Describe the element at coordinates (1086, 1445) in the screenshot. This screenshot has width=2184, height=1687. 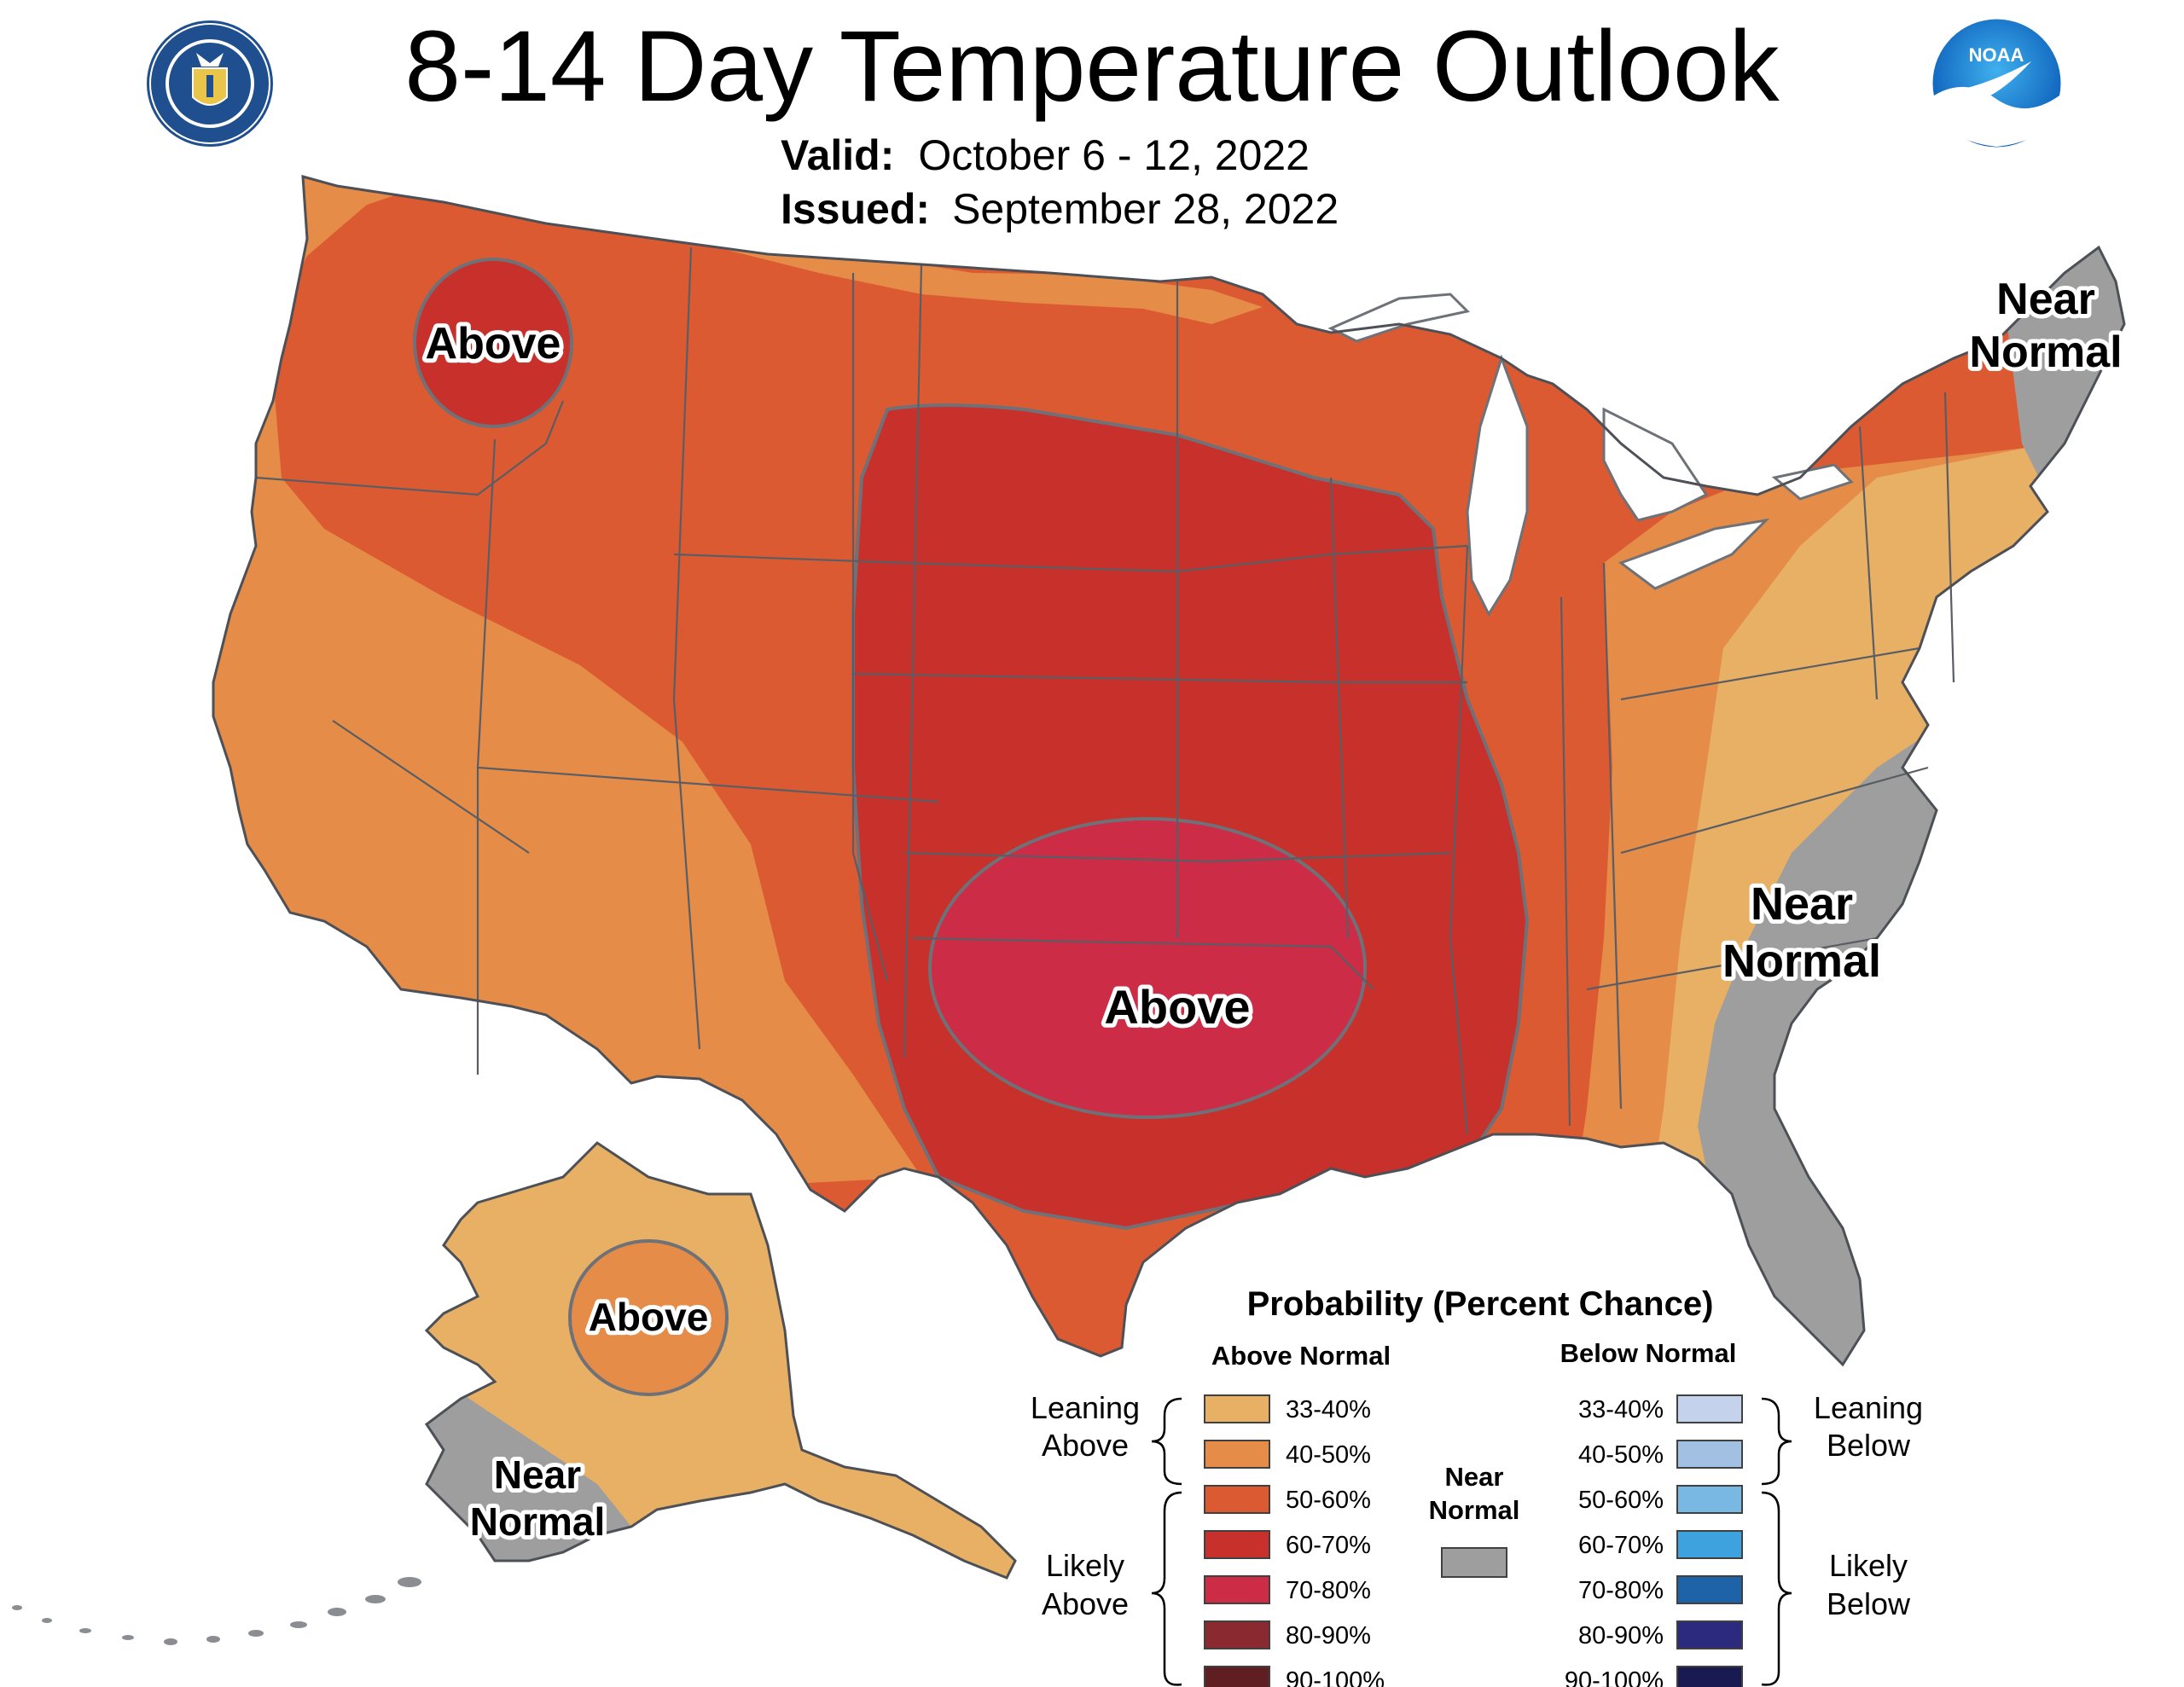
I see `leaning-above-line2: Above` at that location.